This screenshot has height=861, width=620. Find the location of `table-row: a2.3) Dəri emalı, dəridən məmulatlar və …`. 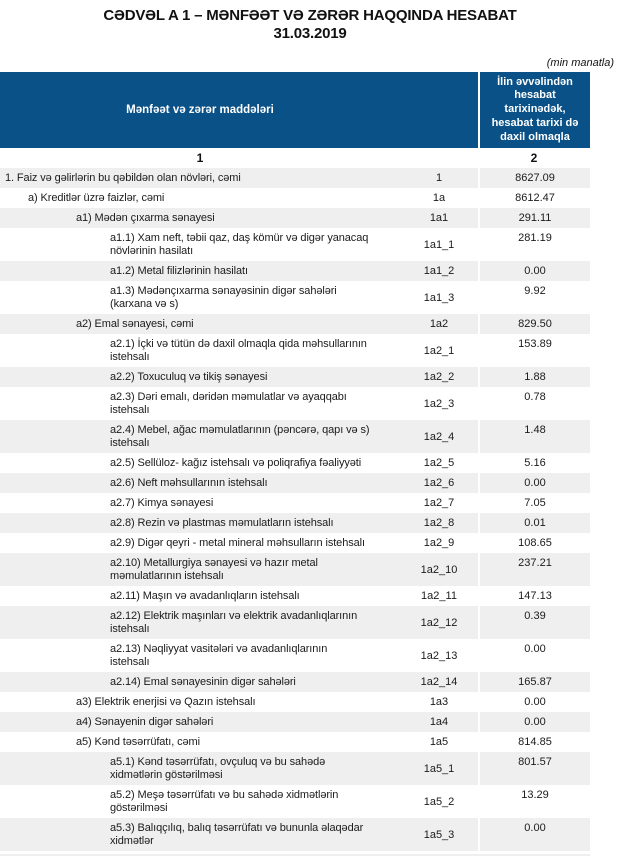

table-row: a2.3) Dəri emalı, dəridən məmulatlar və … is located at coordinates (295, 403).